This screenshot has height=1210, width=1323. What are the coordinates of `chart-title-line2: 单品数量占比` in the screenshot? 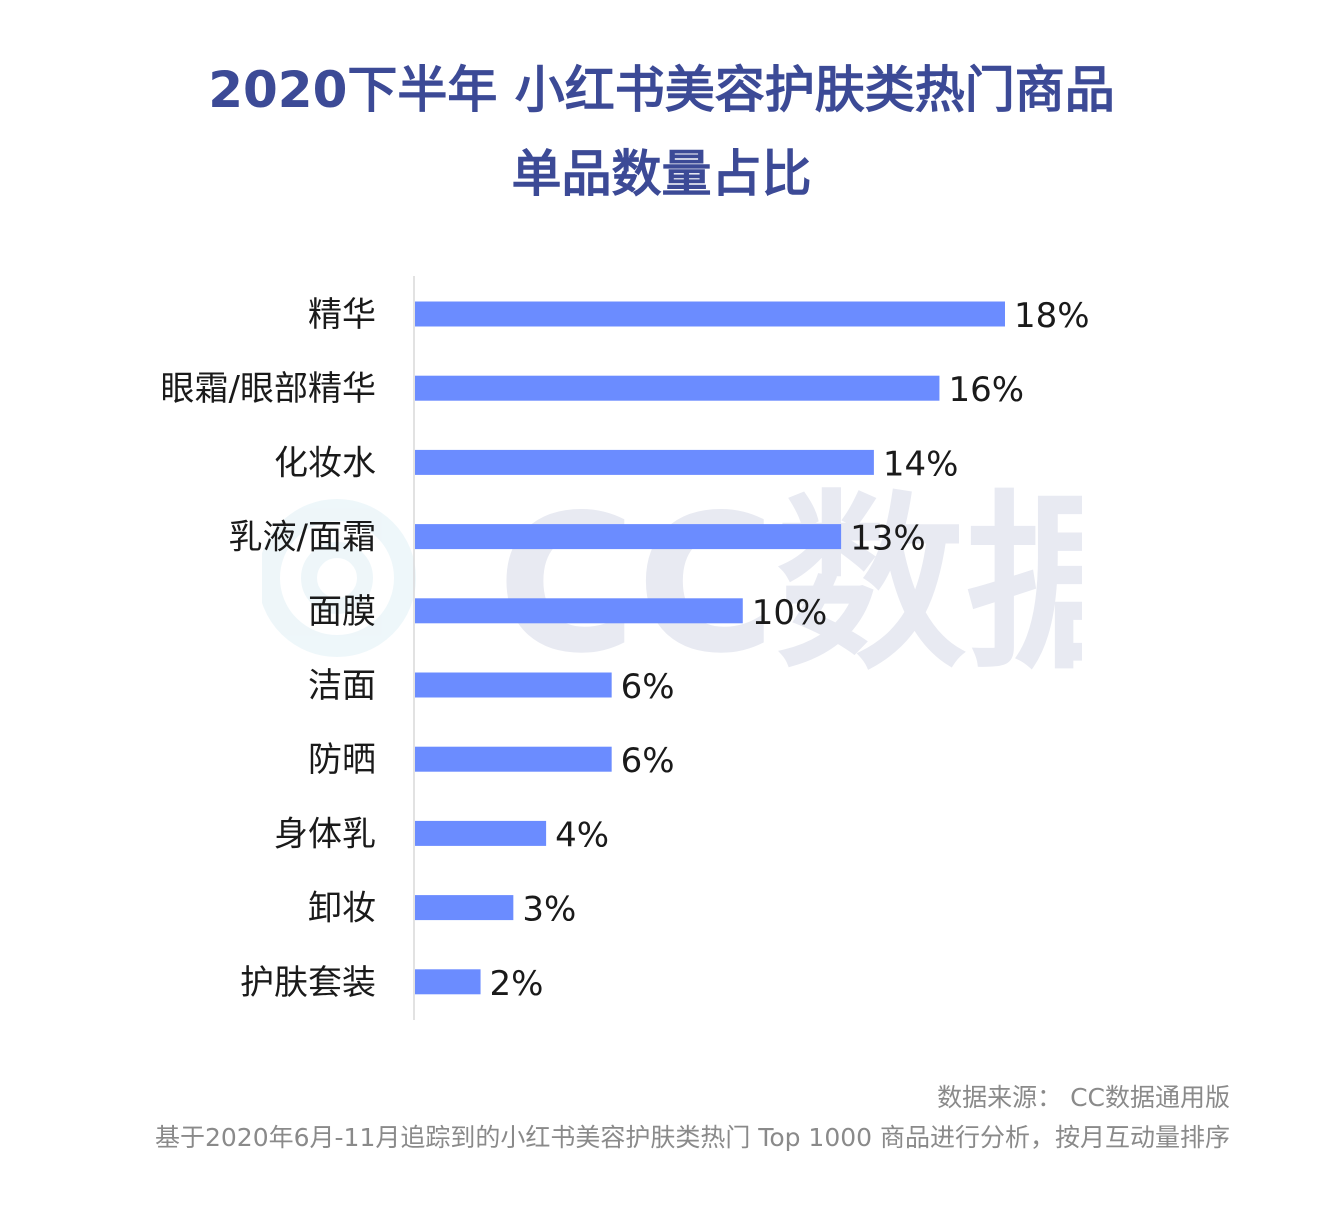 It's located at (661, 174).